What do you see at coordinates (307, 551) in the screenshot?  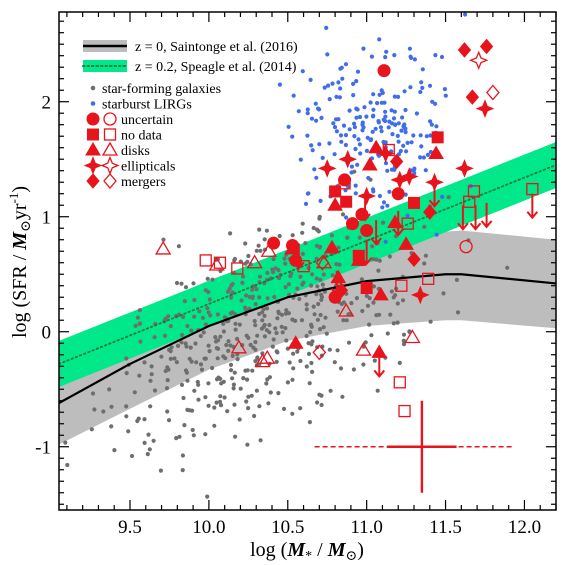 I see `x-axis-title: log (M* / M⊙)` at bounding box center [307, 551].